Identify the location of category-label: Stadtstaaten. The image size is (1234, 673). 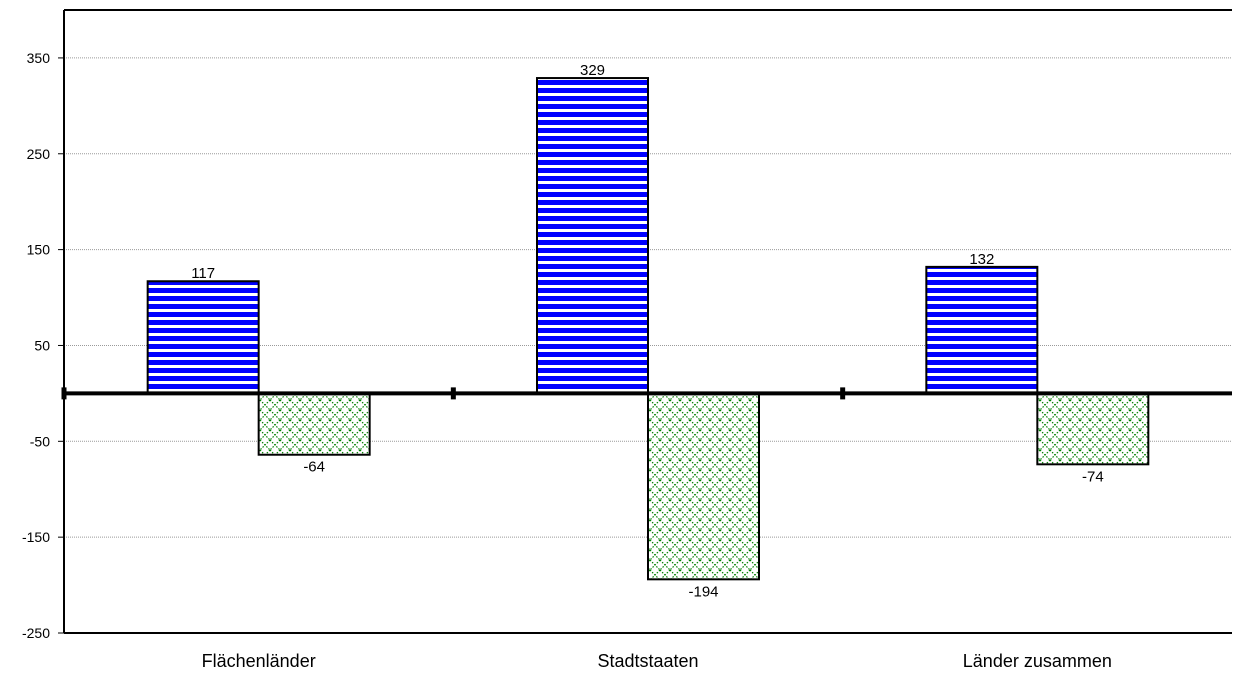
(647, 661).